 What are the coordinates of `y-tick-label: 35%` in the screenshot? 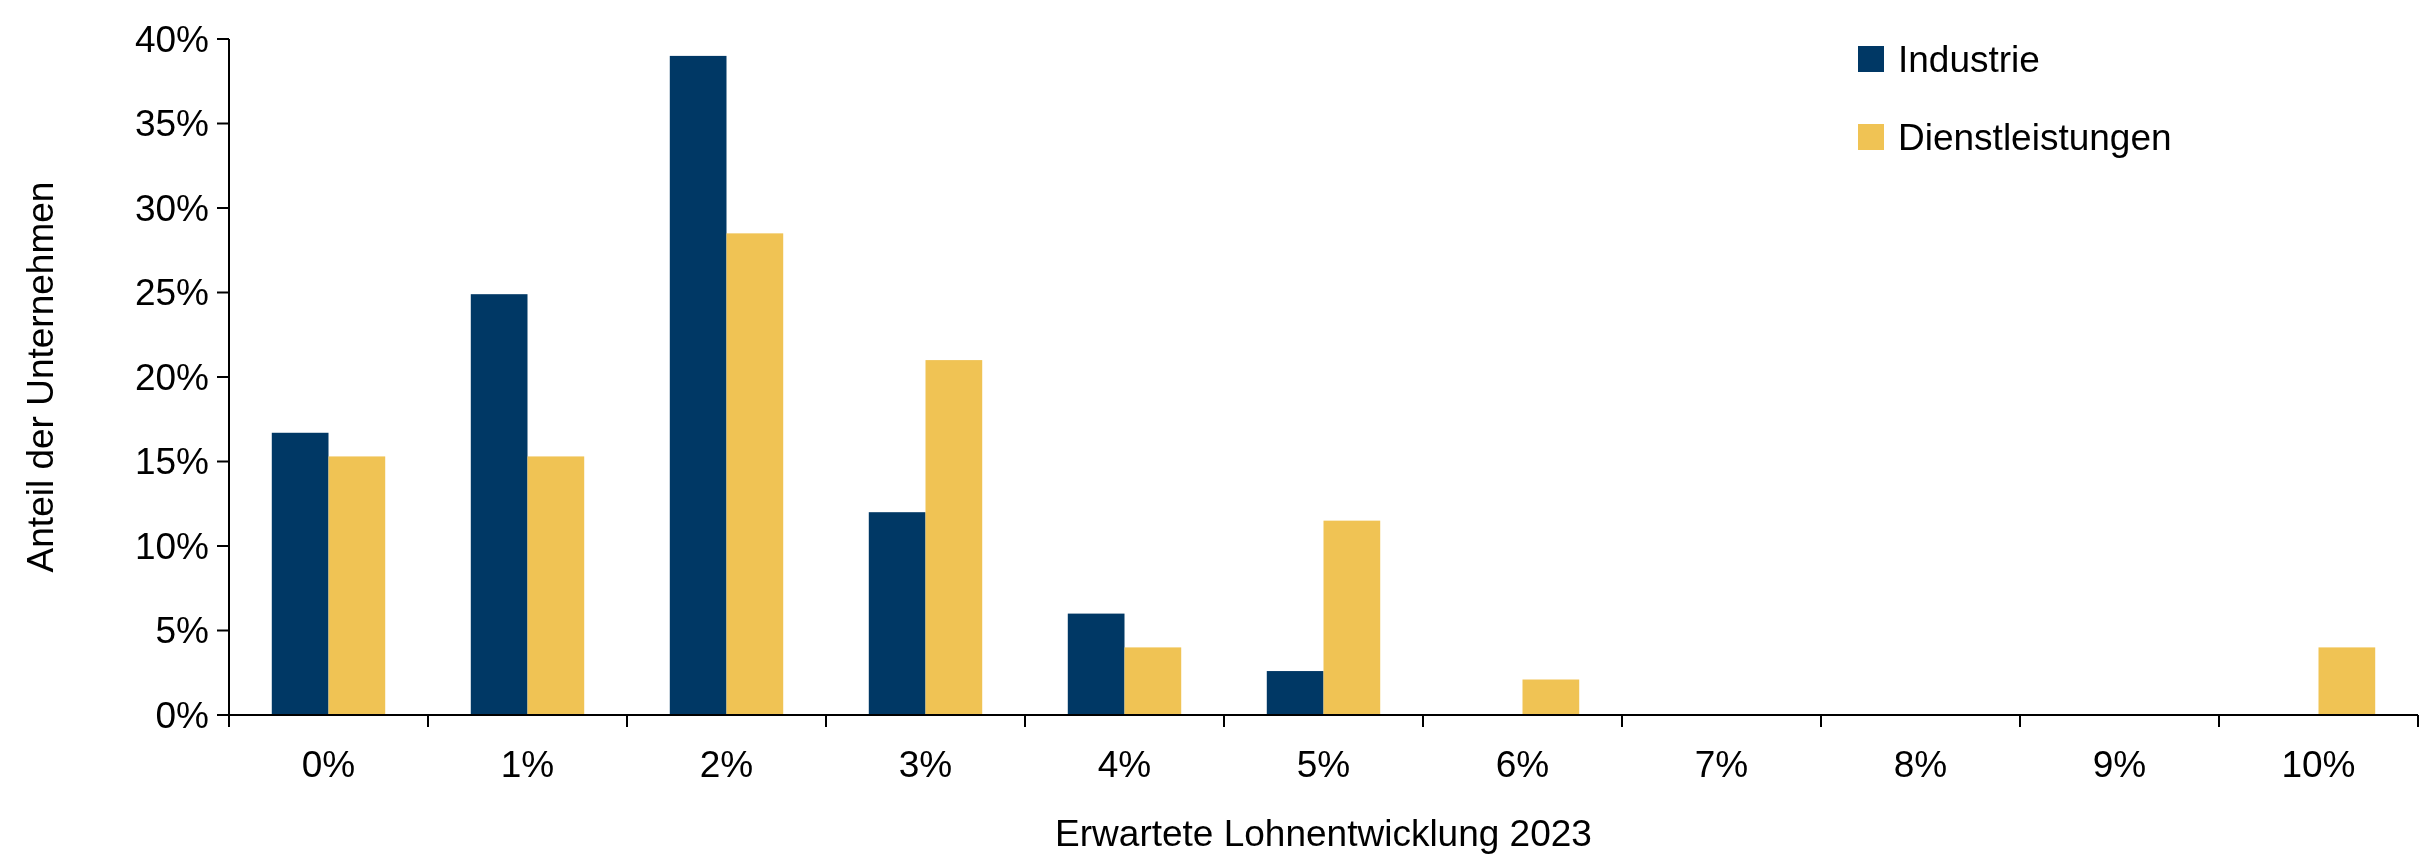 It's located at (171, 124).